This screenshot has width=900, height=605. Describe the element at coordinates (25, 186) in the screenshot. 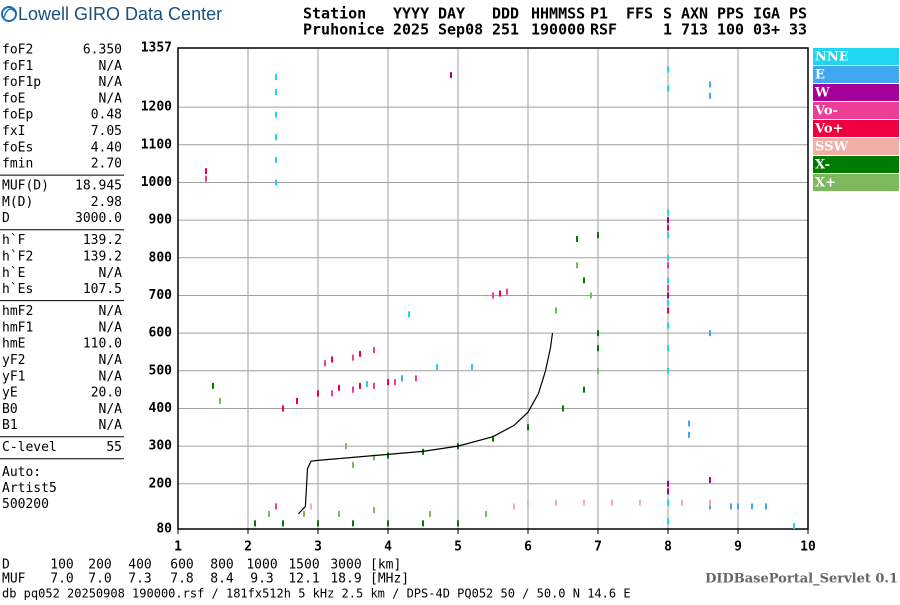

I see `param-name: MUF(D)` at that location.